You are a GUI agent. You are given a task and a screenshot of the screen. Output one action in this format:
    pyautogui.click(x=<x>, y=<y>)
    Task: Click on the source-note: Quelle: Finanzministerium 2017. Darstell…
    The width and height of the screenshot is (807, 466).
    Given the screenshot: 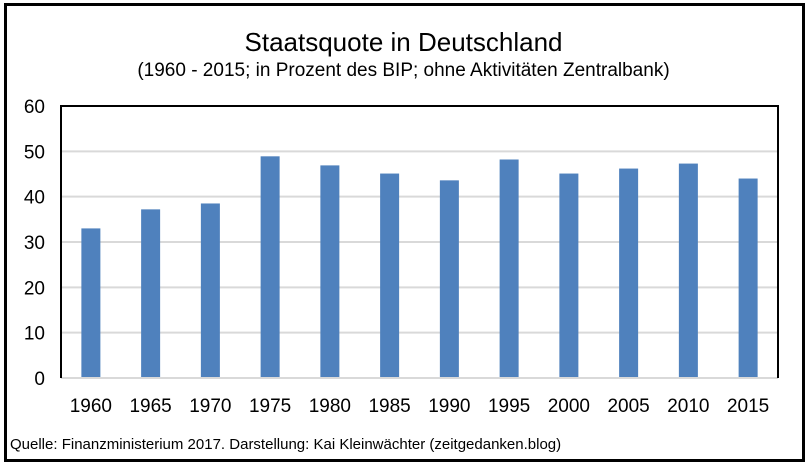 What is the action you would take?
    pyautogui.click(x=286, y=444)
    